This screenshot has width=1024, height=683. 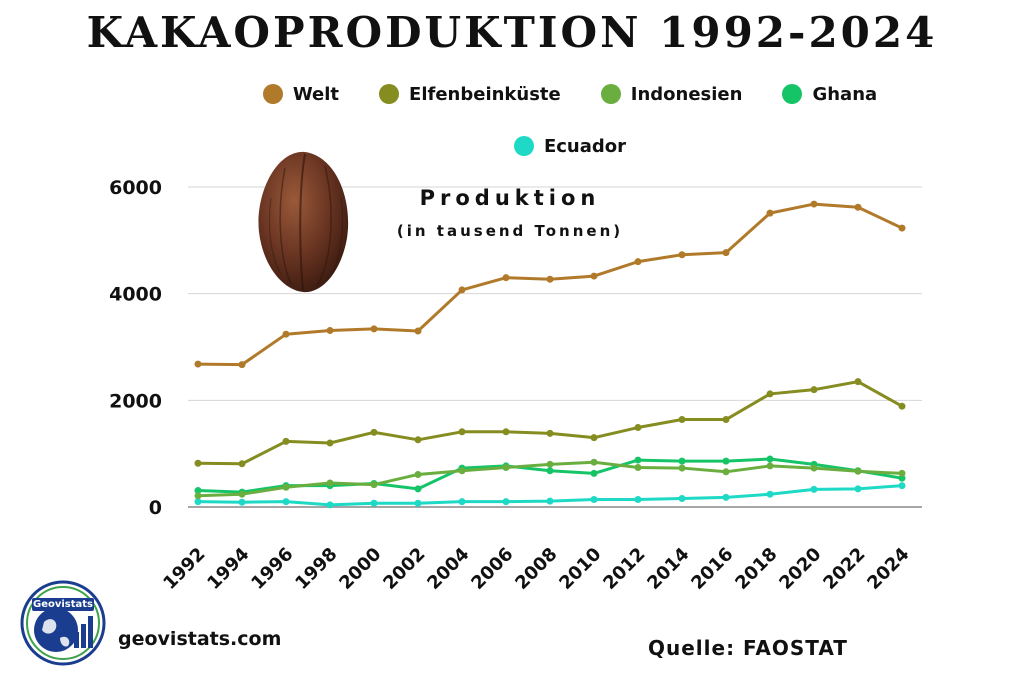 What do you see at coordinates (228, 569) in the screenshot?
I see `x-tick-label: 1994` at bounding box center [228, 569].